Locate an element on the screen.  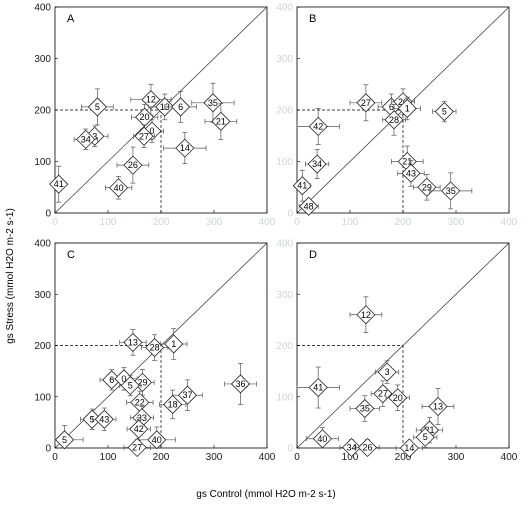
point-label: 13 is located at coordinates (438, 406).